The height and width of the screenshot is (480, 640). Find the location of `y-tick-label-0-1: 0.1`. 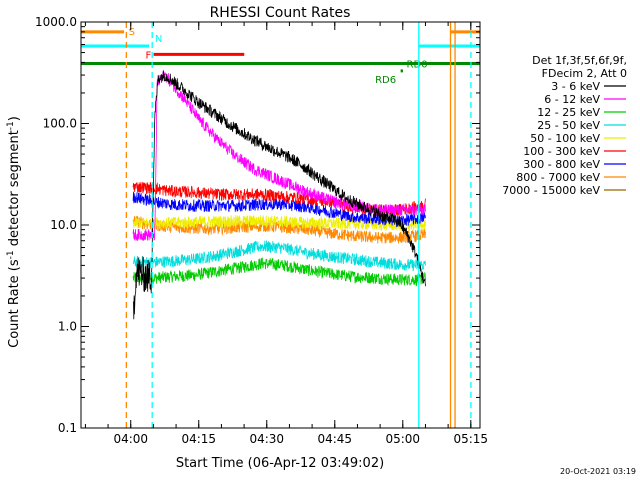

y-tick-label-0-1: 0.1 is located at coordinates (67, 428).